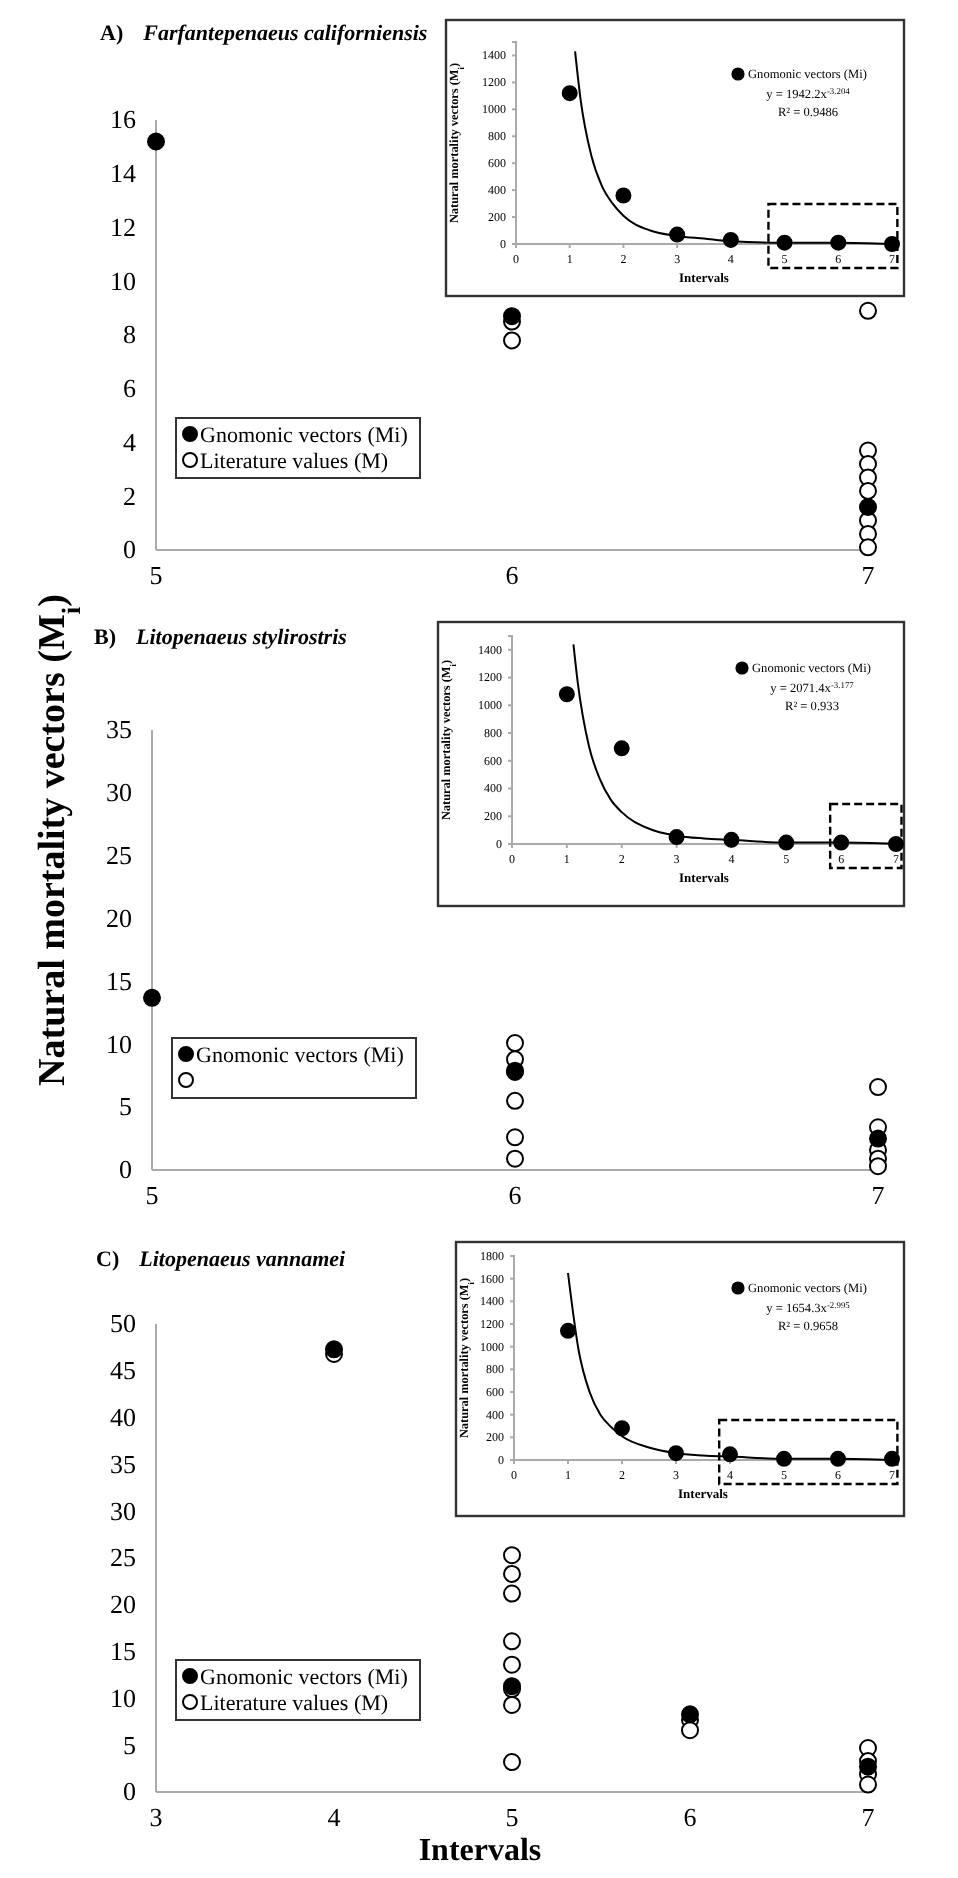 This screenshot has height=1878, width=958. Describe the element at coordinates (123, 1323) in the screenshot. I see `y-tick-label: 50` at that location.